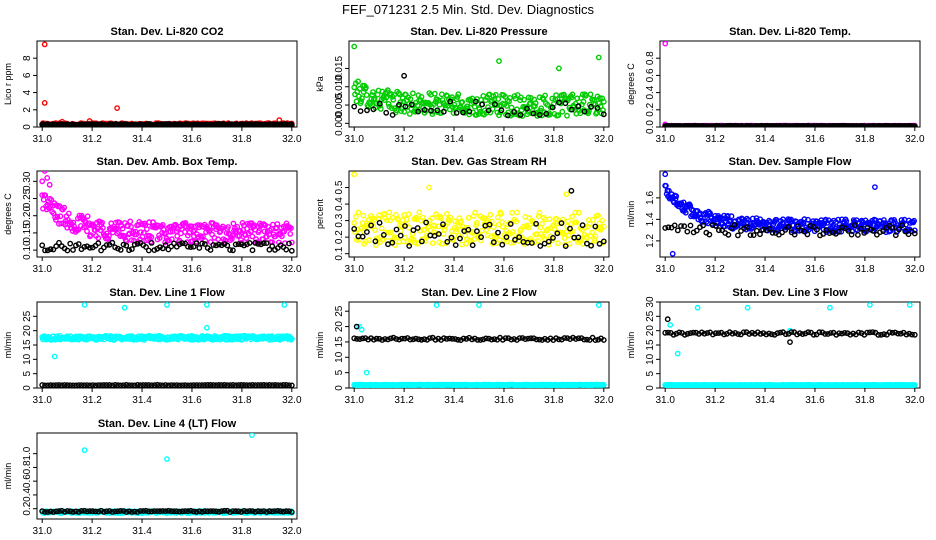 This screenshot has height=540, width=936. What do you see at coordinates (650, 345) in the screenshot?
I see `y-tick-label: 15` at bounding box center [650, 345].